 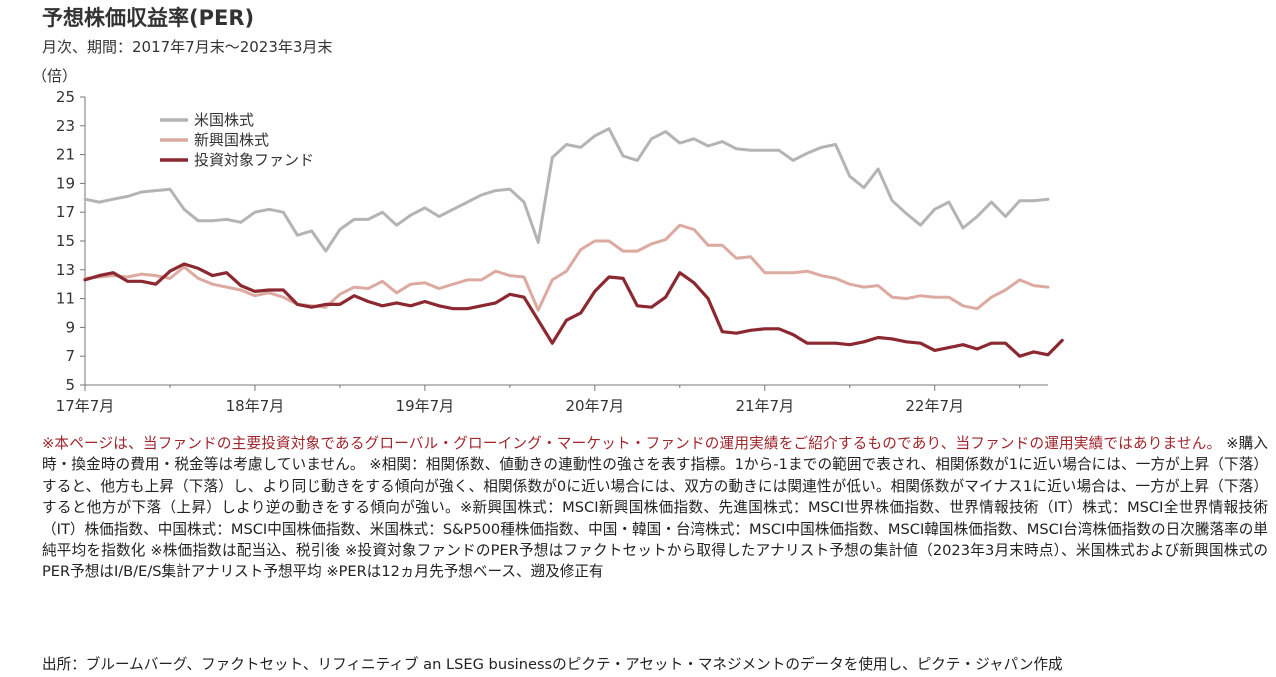 What do you see at coordinates (255, 406) in the screenshot?
I see `x-tick-label: 18年7月` at bounding box center [255, 406].